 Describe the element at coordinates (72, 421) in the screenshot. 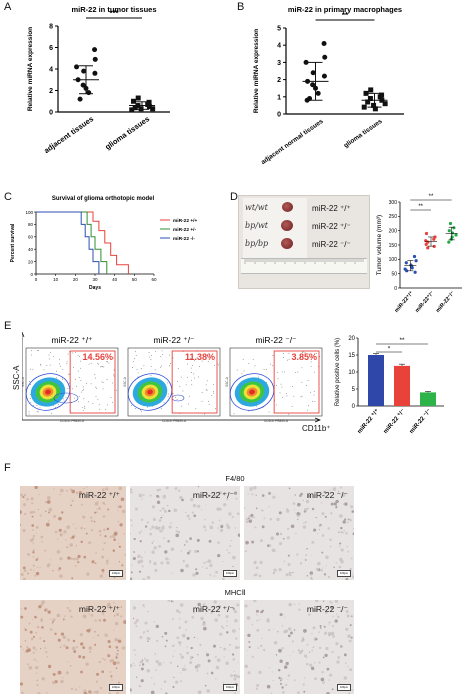

I see `inner-x-label: CD11b: PB450-A` at that location.